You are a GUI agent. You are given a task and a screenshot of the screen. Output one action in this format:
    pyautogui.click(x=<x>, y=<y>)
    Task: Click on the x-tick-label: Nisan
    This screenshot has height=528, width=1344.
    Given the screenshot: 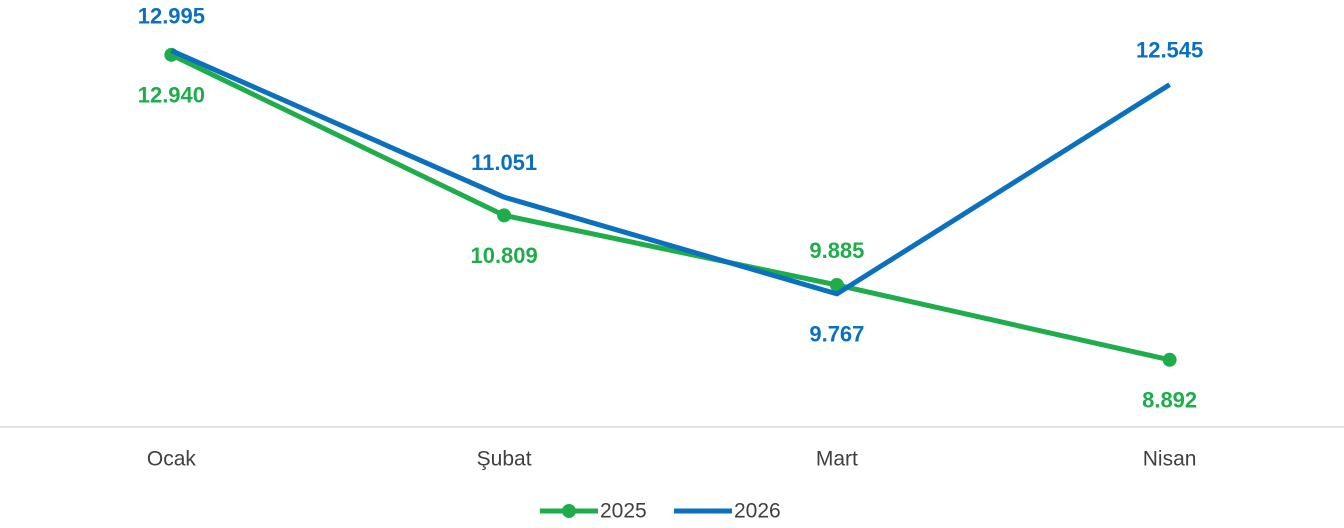 What is the action you would take?
    pyautogui.click(x=1170, y=459)
    